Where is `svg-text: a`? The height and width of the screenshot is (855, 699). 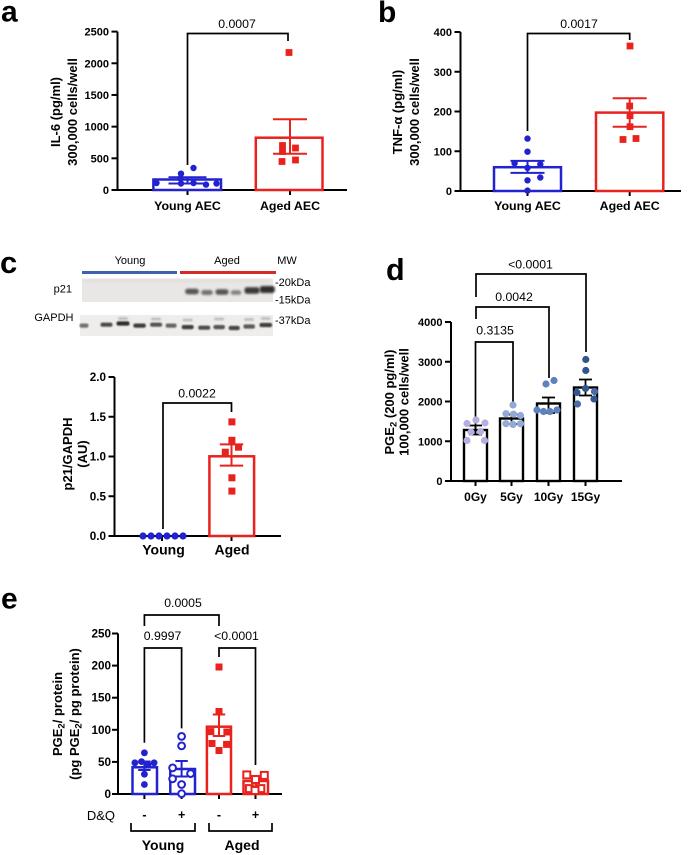 svg-text: a is located at coordinates (9, 14).